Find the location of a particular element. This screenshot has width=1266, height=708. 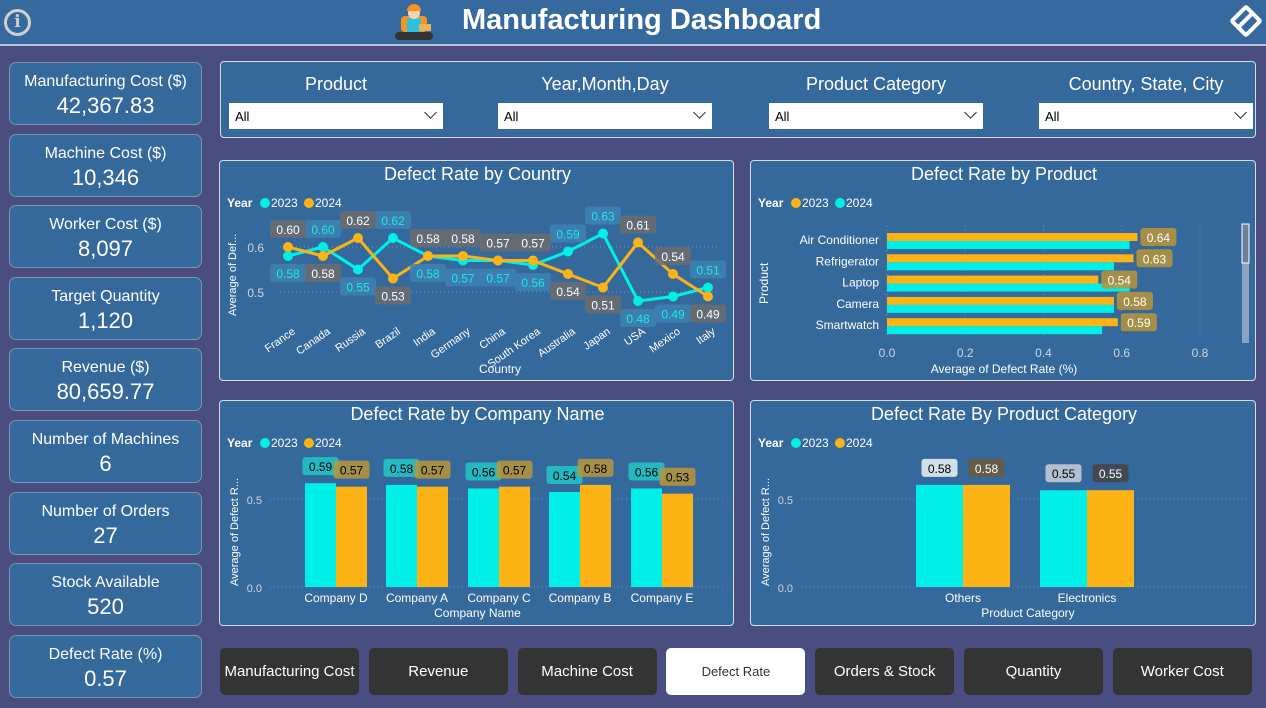

filter-category: Product Category All is located at coordinates (876, 101).